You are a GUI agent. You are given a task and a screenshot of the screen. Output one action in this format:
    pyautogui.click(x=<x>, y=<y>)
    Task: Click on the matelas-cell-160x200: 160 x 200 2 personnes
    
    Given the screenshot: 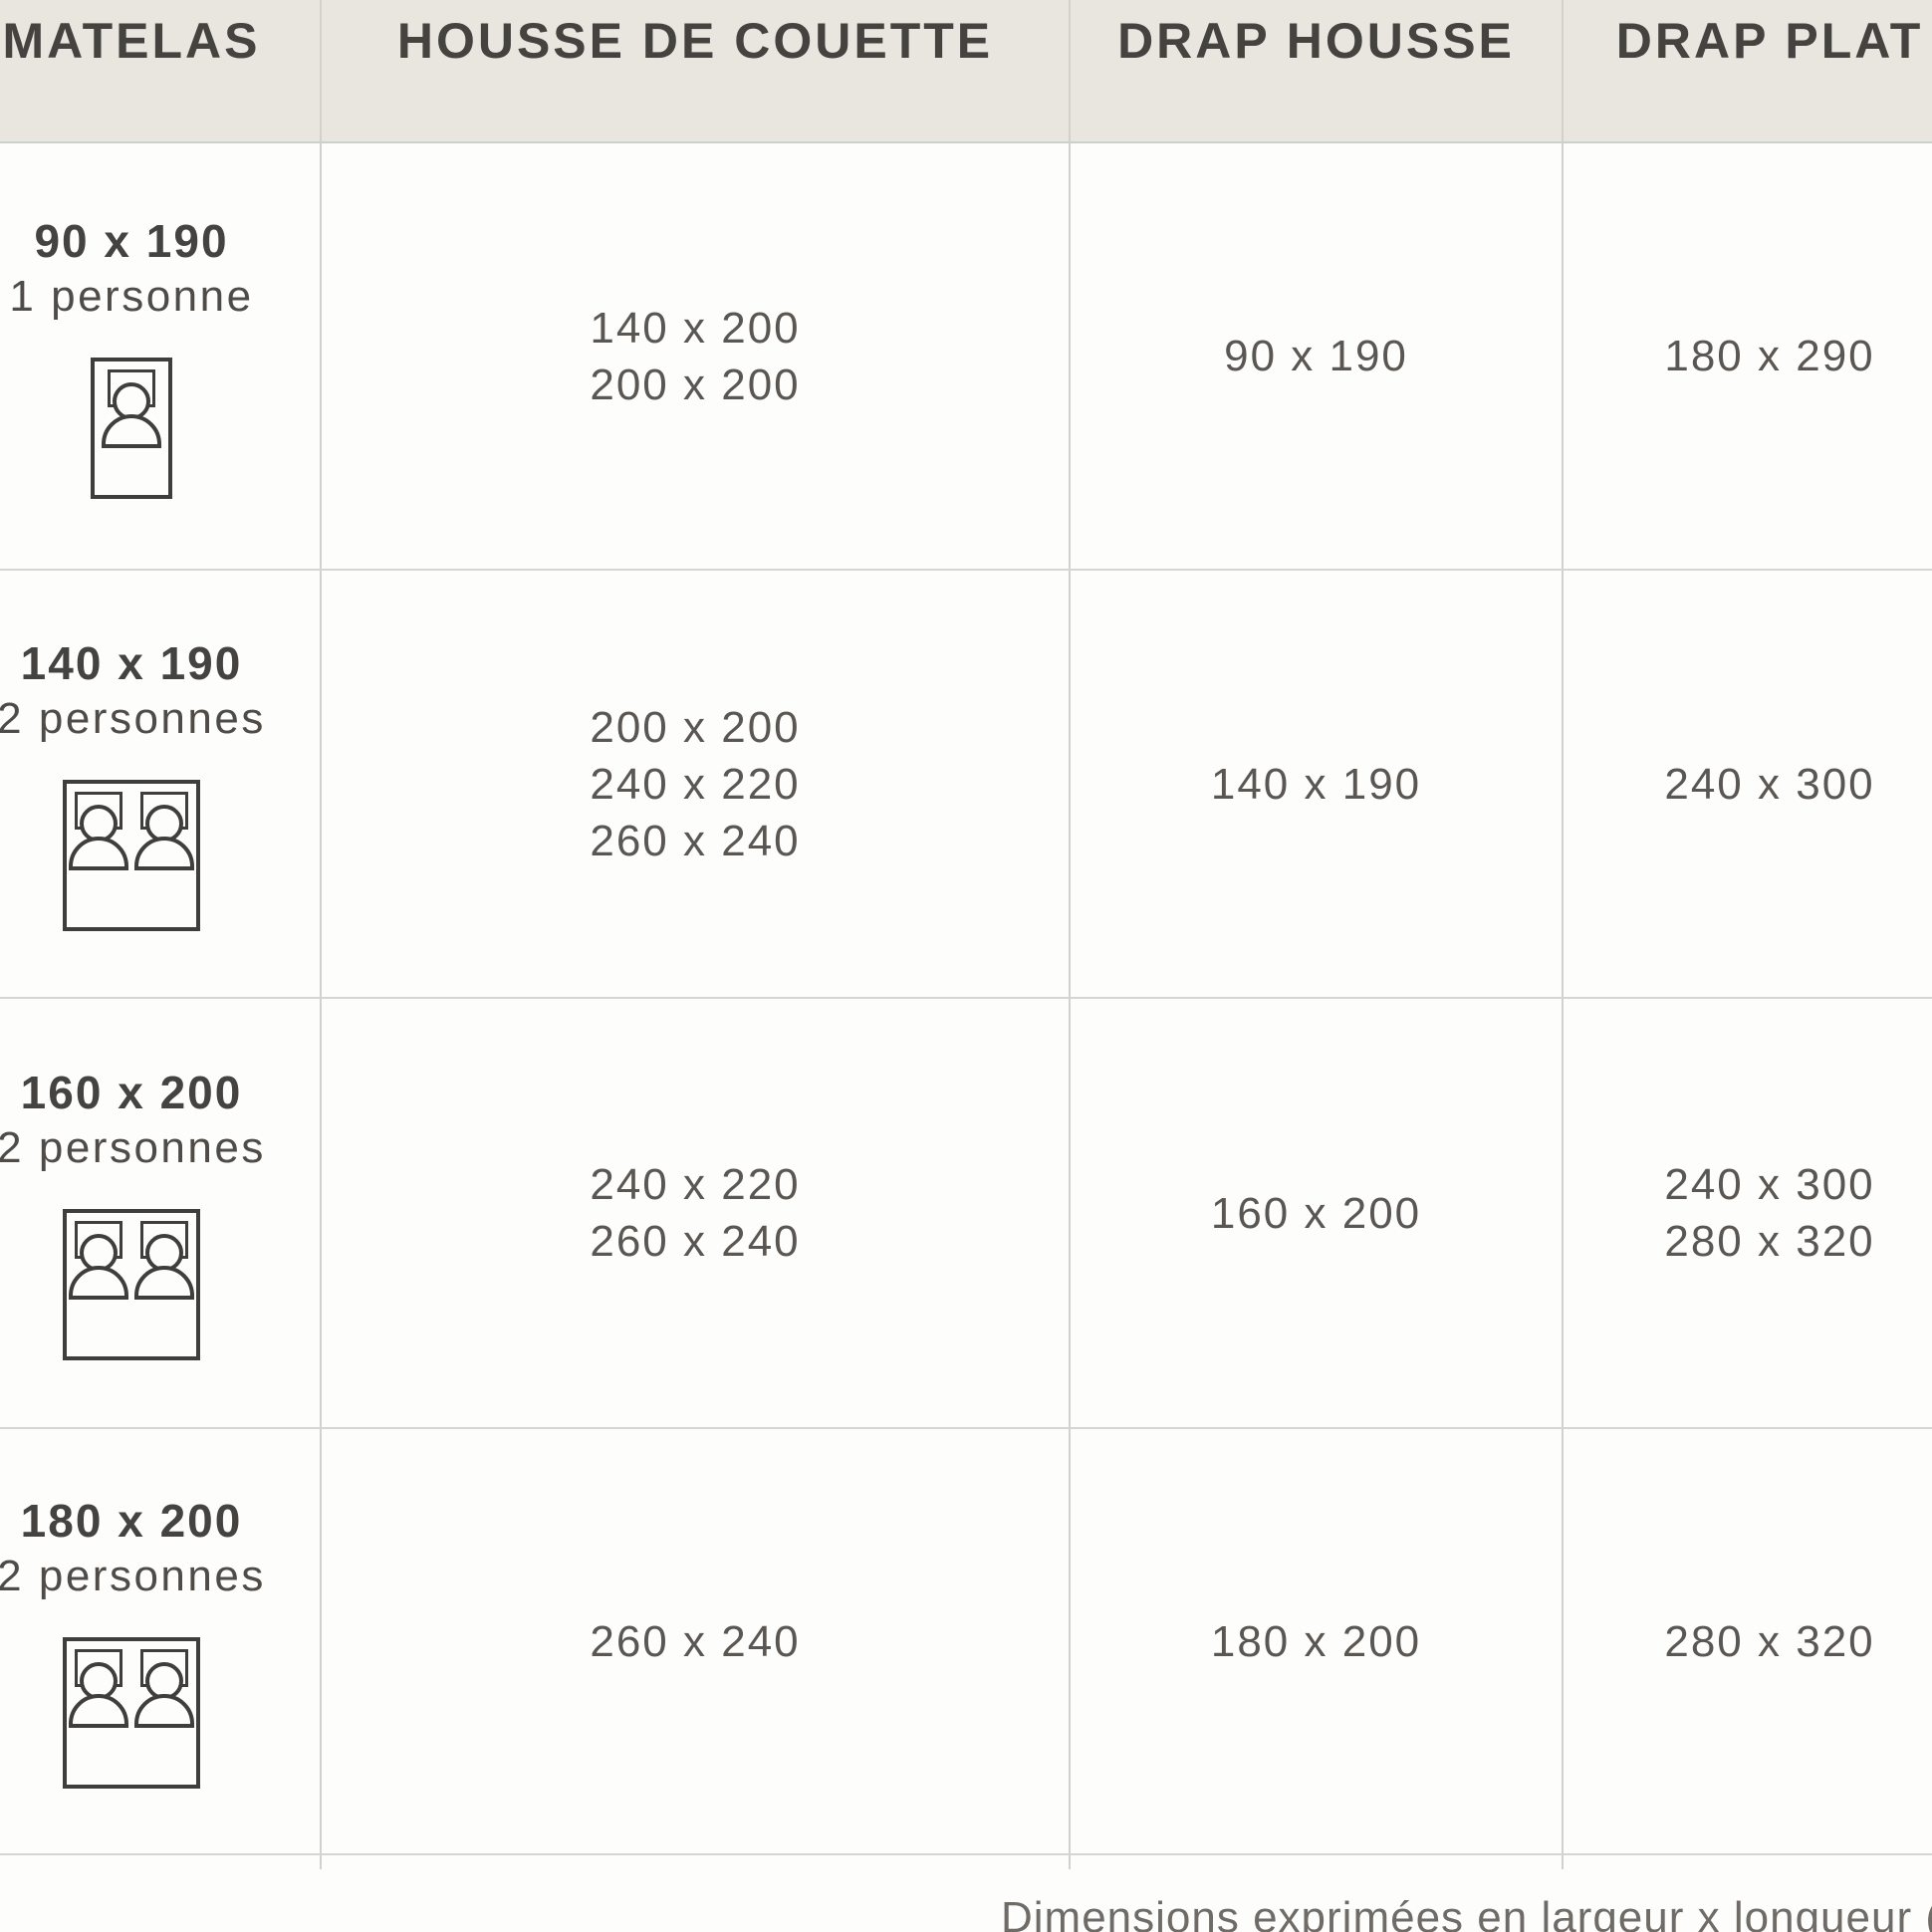 What is the action you would take?
    pyautogui.click(x=161, y=1214)
    